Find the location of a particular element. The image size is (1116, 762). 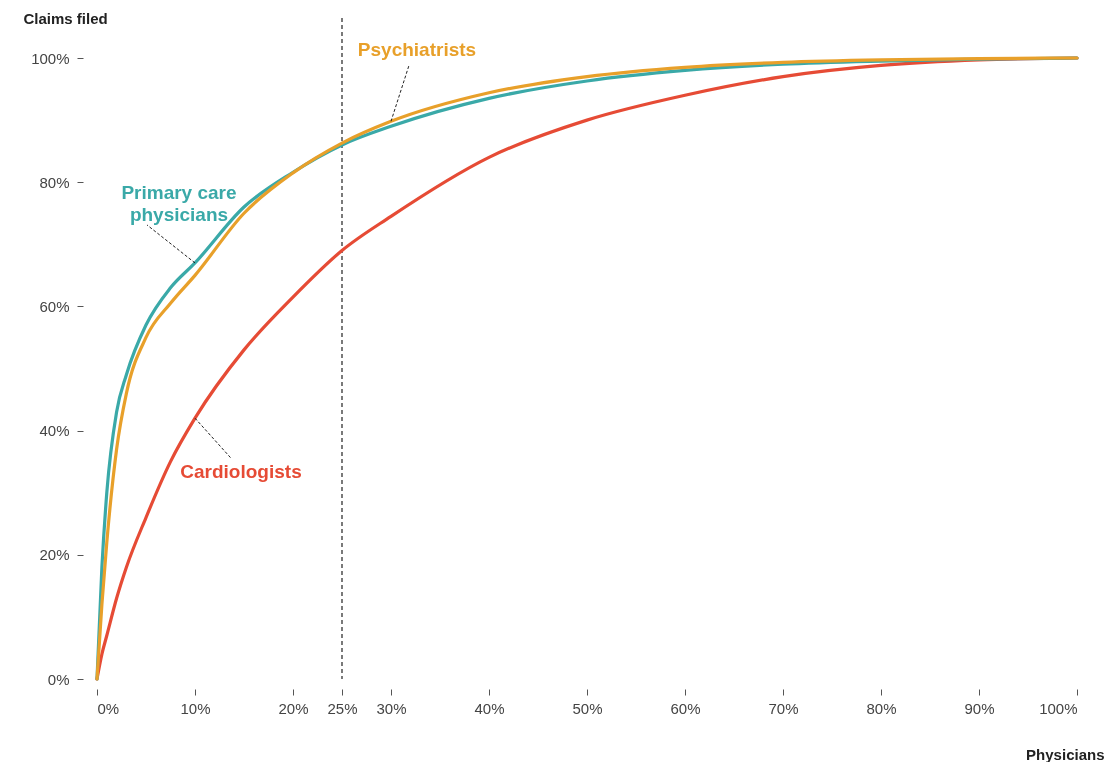

x-axis-title: Physicians is located at coordinates (1065, 753).